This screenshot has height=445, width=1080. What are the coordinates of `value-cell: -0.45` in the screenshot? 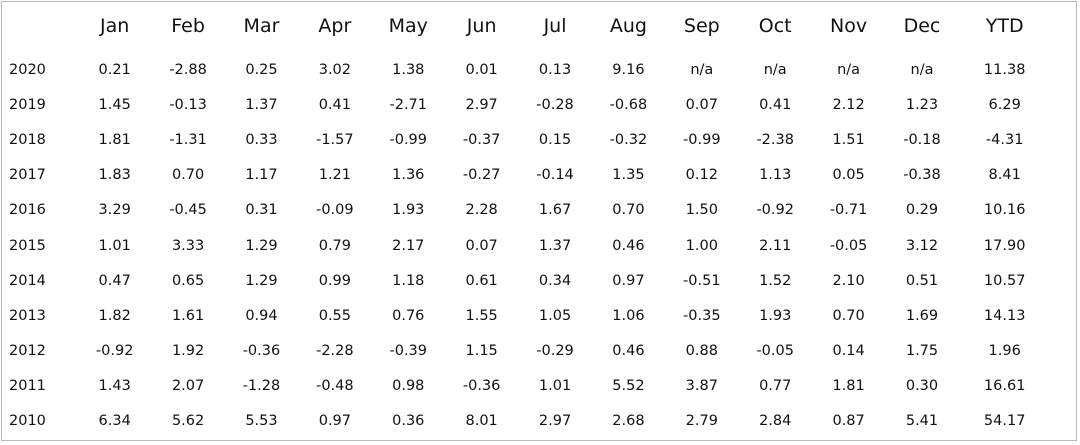 It's located at (188, 210).